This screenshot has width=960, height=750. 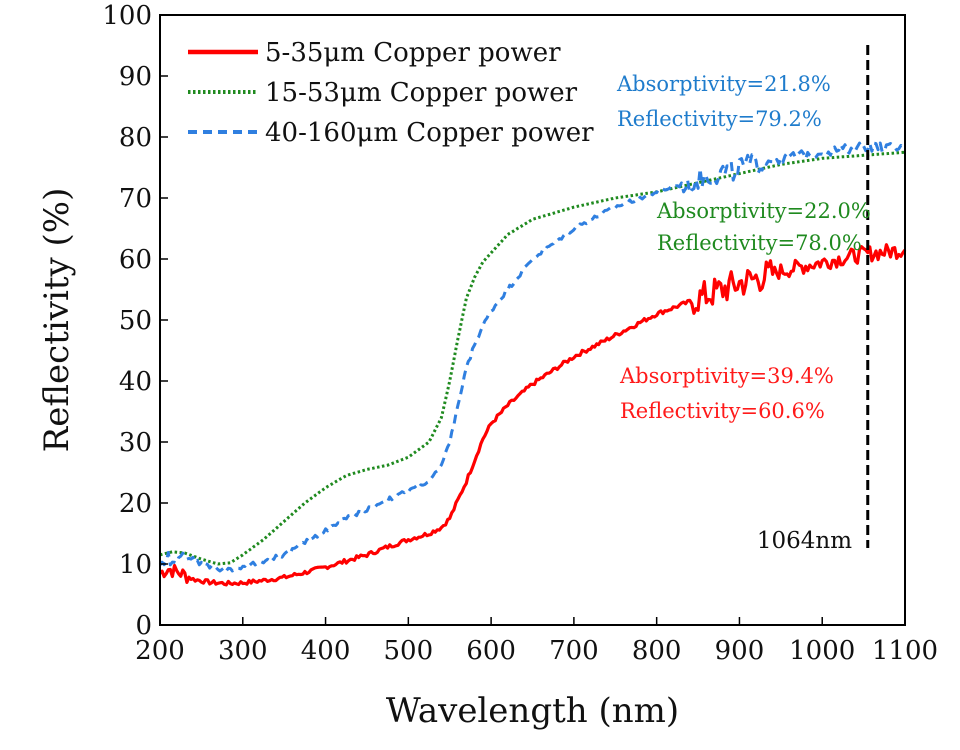 I want to click on x-tick-label: 600, so click(x=491, y=651).